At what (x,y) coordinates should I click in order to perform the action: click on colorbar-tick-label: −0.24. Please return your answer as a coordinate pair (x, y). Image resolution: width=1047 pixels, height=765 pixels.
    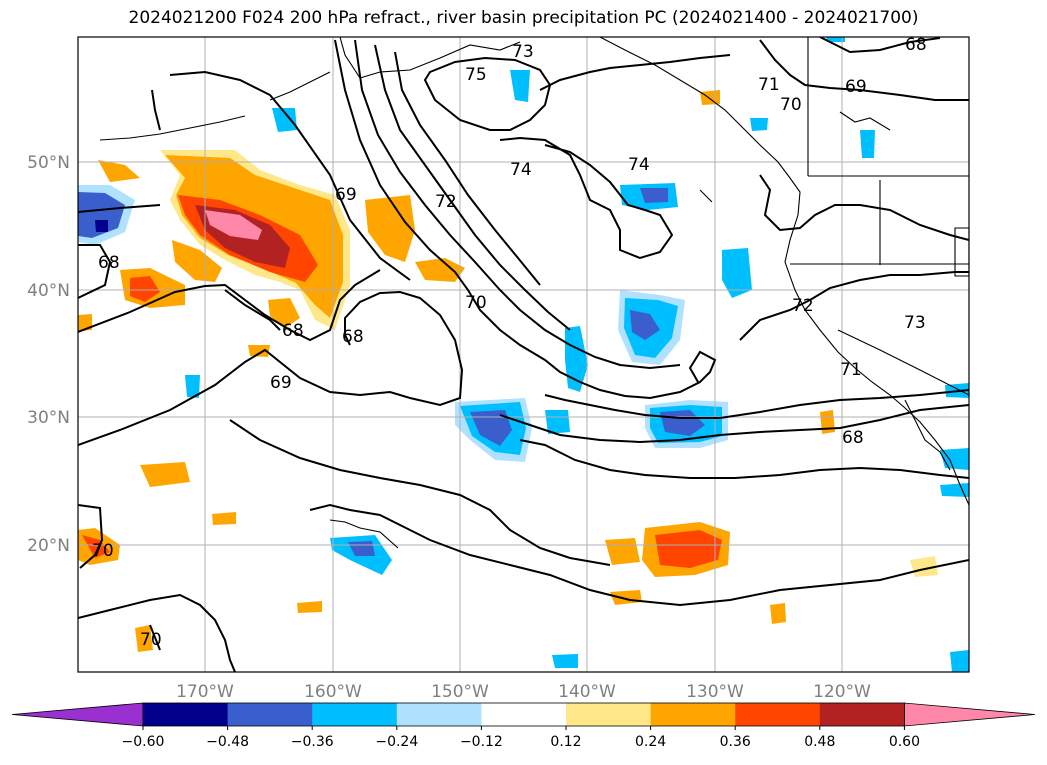
    Looking at the image, I should click on (396, 742).